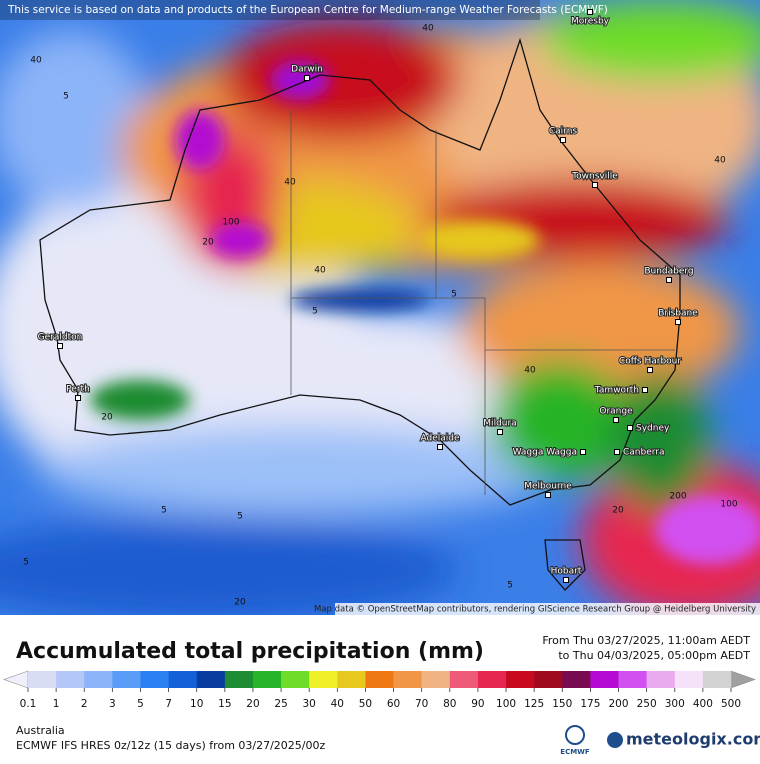  I want to click on legend-tick-label: 30, so click(309, 704).